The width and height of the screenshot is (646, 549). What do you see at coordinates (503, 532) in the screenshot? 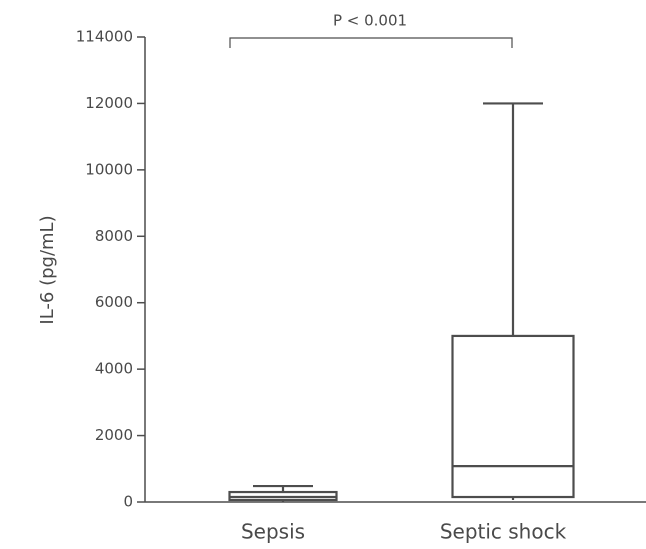
I see `x-tick-label: Septic shock` at bounding box center [503, 532].